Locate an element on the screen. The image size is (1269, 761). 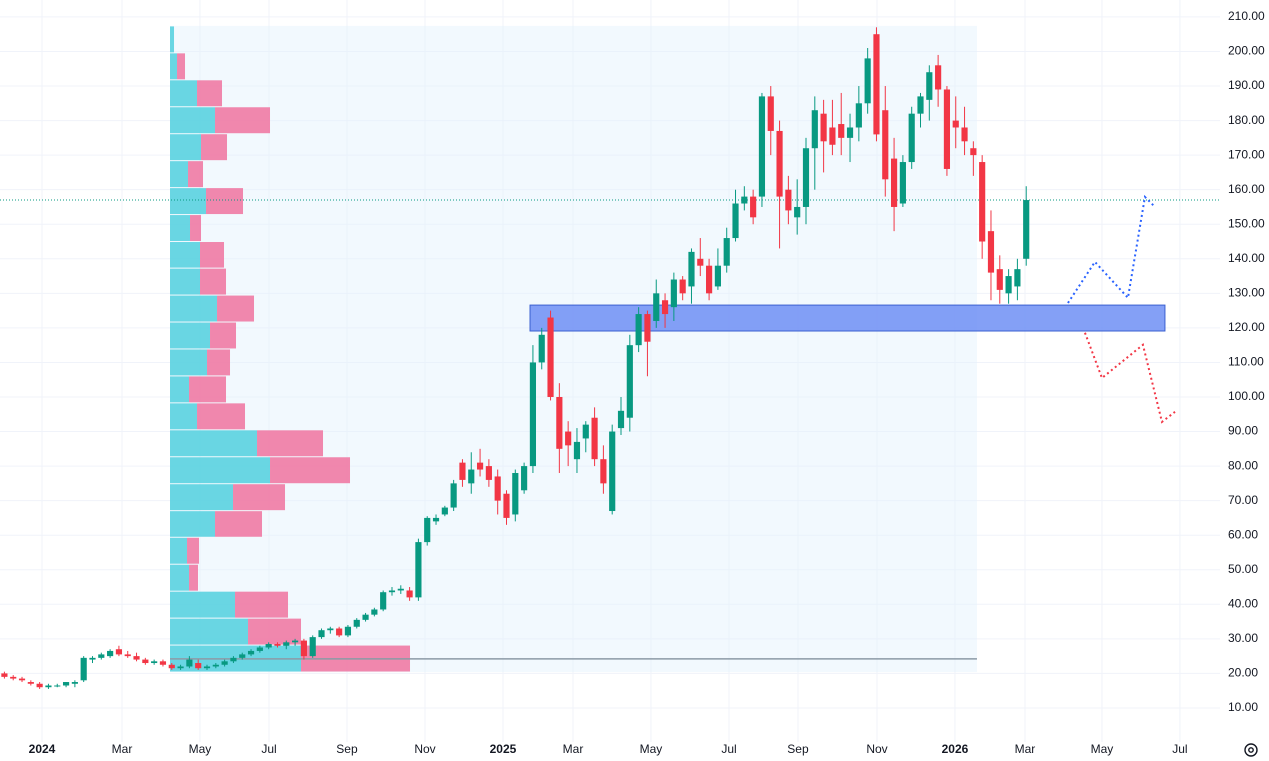
x-tick-label: Sep is located at coordinates (798, 749).